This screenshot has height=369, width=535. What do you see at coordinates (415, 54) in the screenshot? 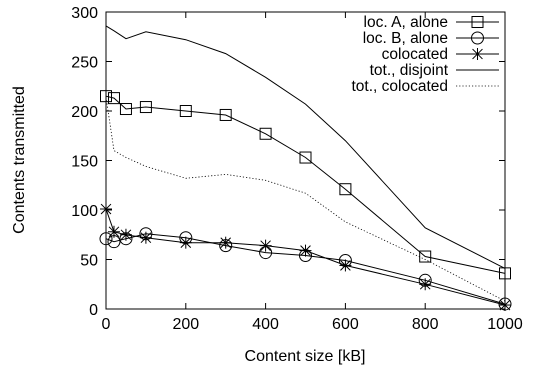
I see `legend-label: colocated` at bounding box center [415, 54].